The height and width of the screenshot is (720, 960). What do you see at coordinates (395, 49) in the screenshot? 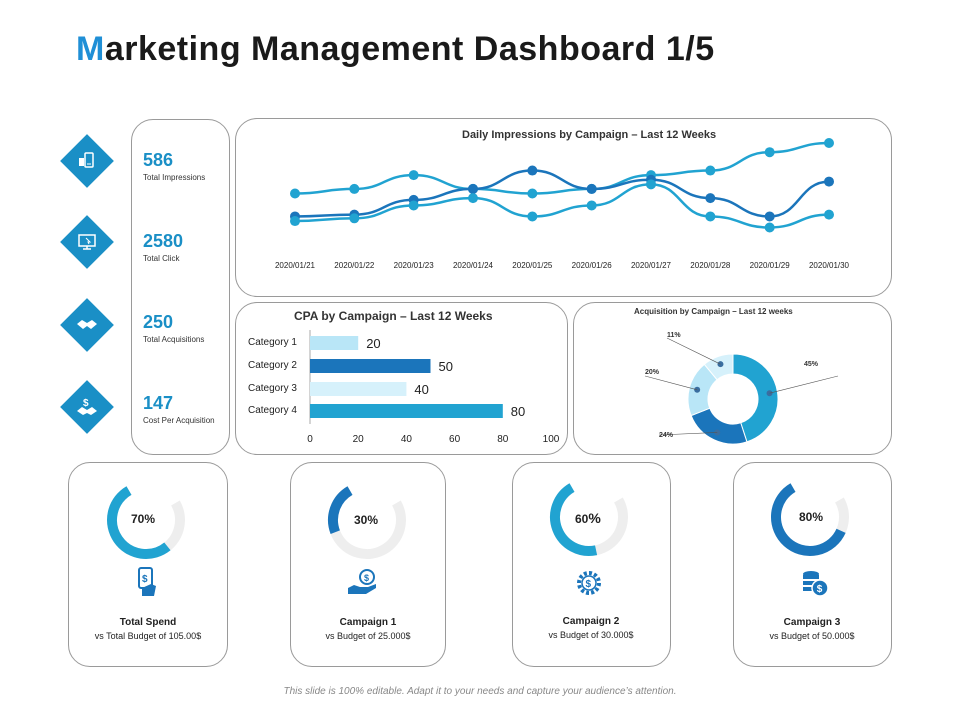
I see `page-title: Marketing Management Dashboard 1/5` at bounding box center [395, 49].